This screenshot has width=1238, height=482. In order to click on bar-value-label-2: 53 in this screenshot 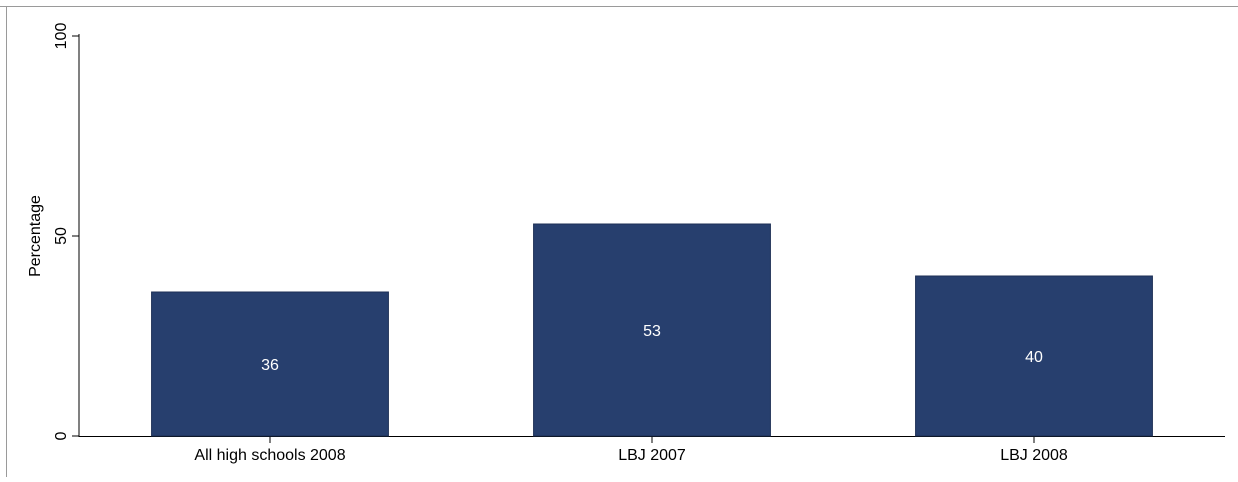, I will do `click(652, 331)`.